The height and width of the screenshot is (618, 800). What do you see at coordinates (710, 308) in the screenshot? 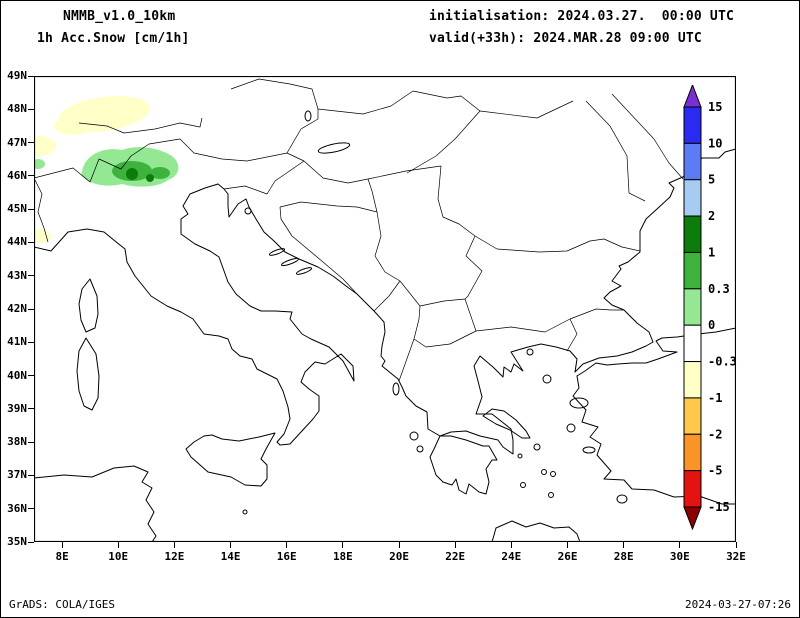
I see `colorbar: 15 10 5 2 1 0.3 0 -0.3 -1 -2 -5 -15` at bounding box center [710, 308].